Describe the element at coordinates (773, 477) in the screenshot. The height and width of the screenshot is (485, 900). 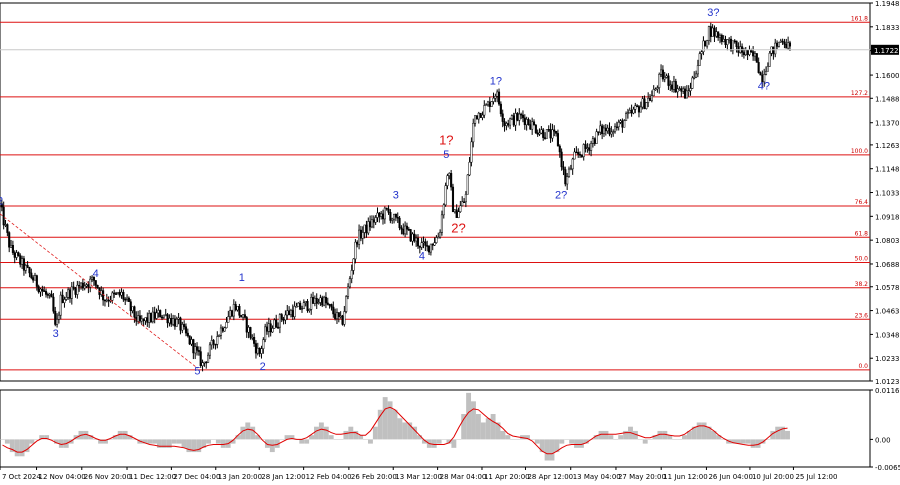
I see `x-tick-label: 10 Jul 20:00` at that location.